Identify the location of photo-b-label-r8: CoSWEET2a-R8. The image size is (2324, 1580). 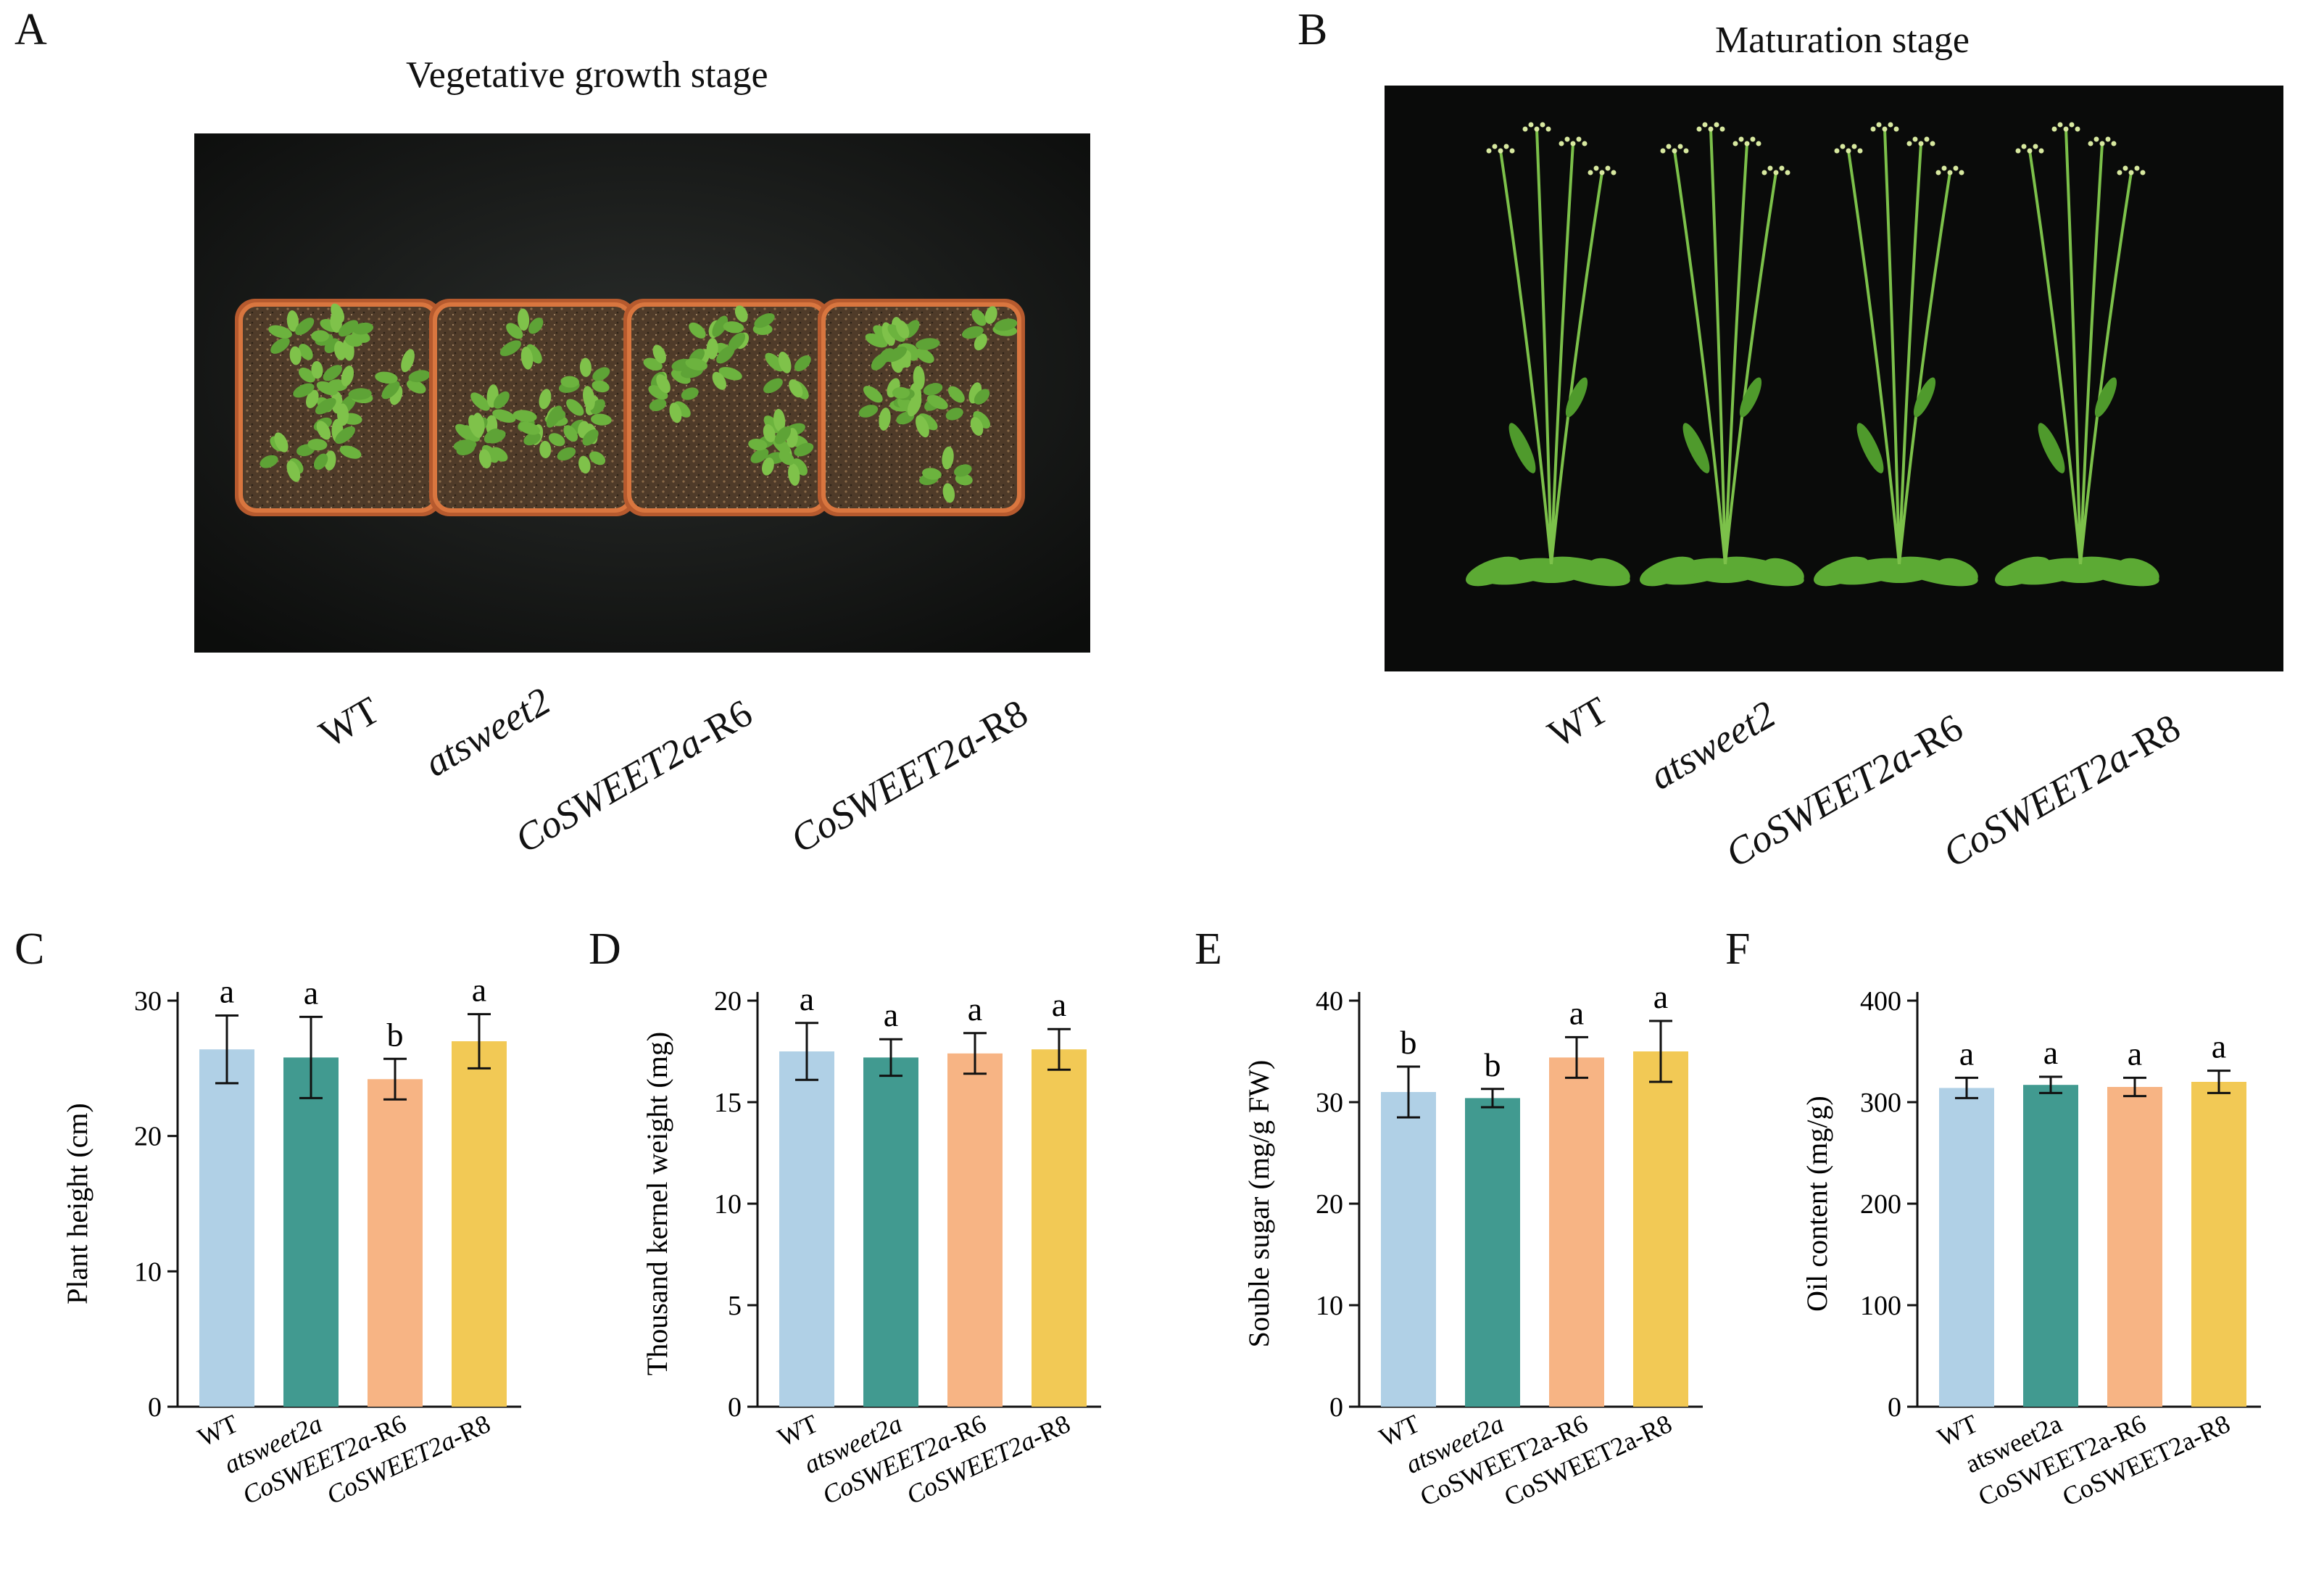
(2062, 790).